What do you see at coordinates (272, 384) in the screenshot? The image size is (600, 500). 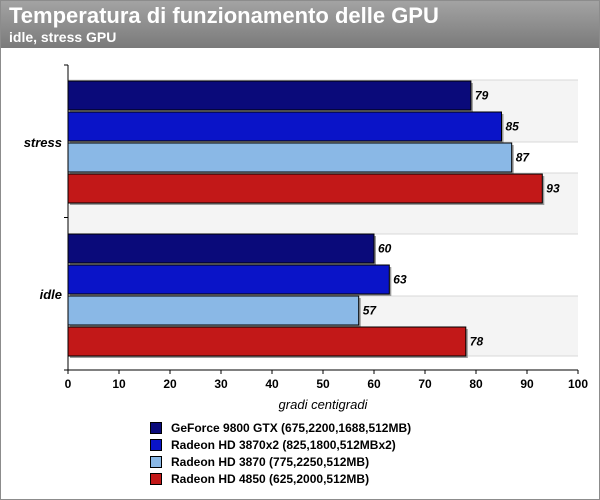 I see `x-tick-label: 40` at bounding box center [272, 384].